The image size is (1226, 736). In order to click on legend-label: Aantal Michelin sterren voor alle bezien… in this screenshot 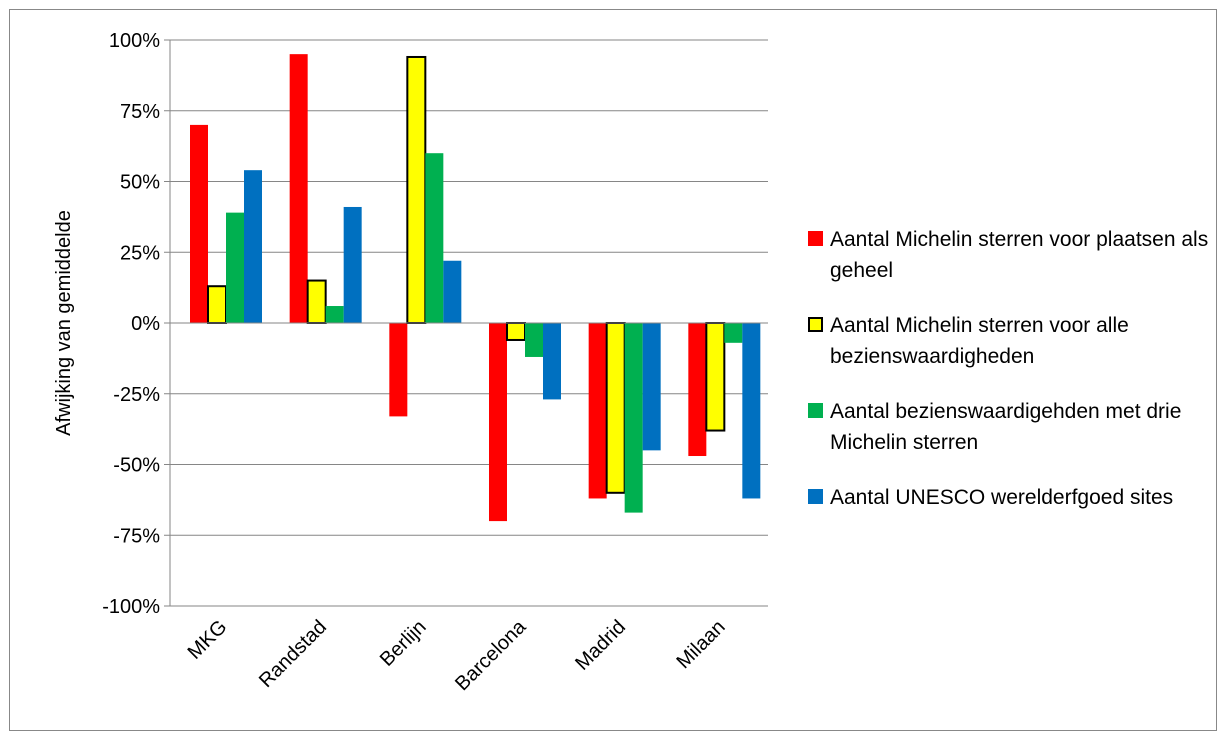, I will do `click(979, 341)`.